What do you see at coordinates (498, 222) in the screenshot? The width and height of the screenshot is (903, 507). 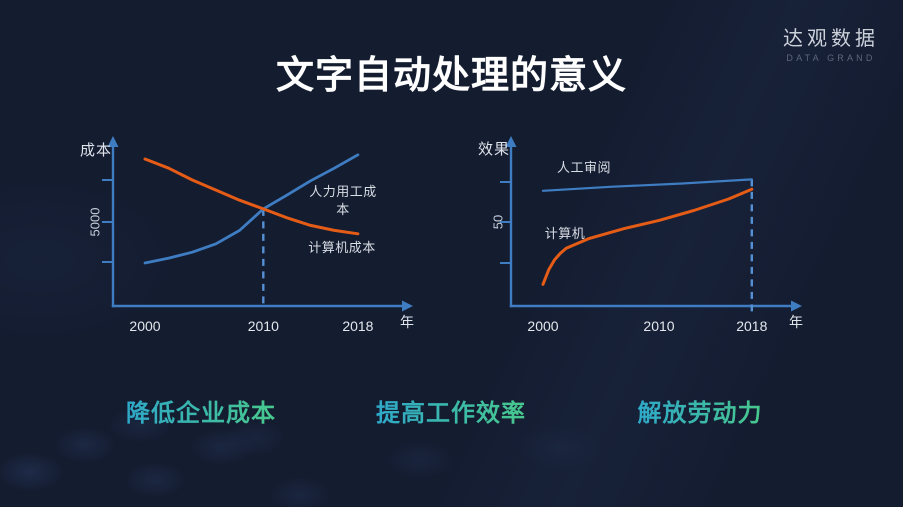 I see `y-tick-50: 50` at bounding box center [498, 222].